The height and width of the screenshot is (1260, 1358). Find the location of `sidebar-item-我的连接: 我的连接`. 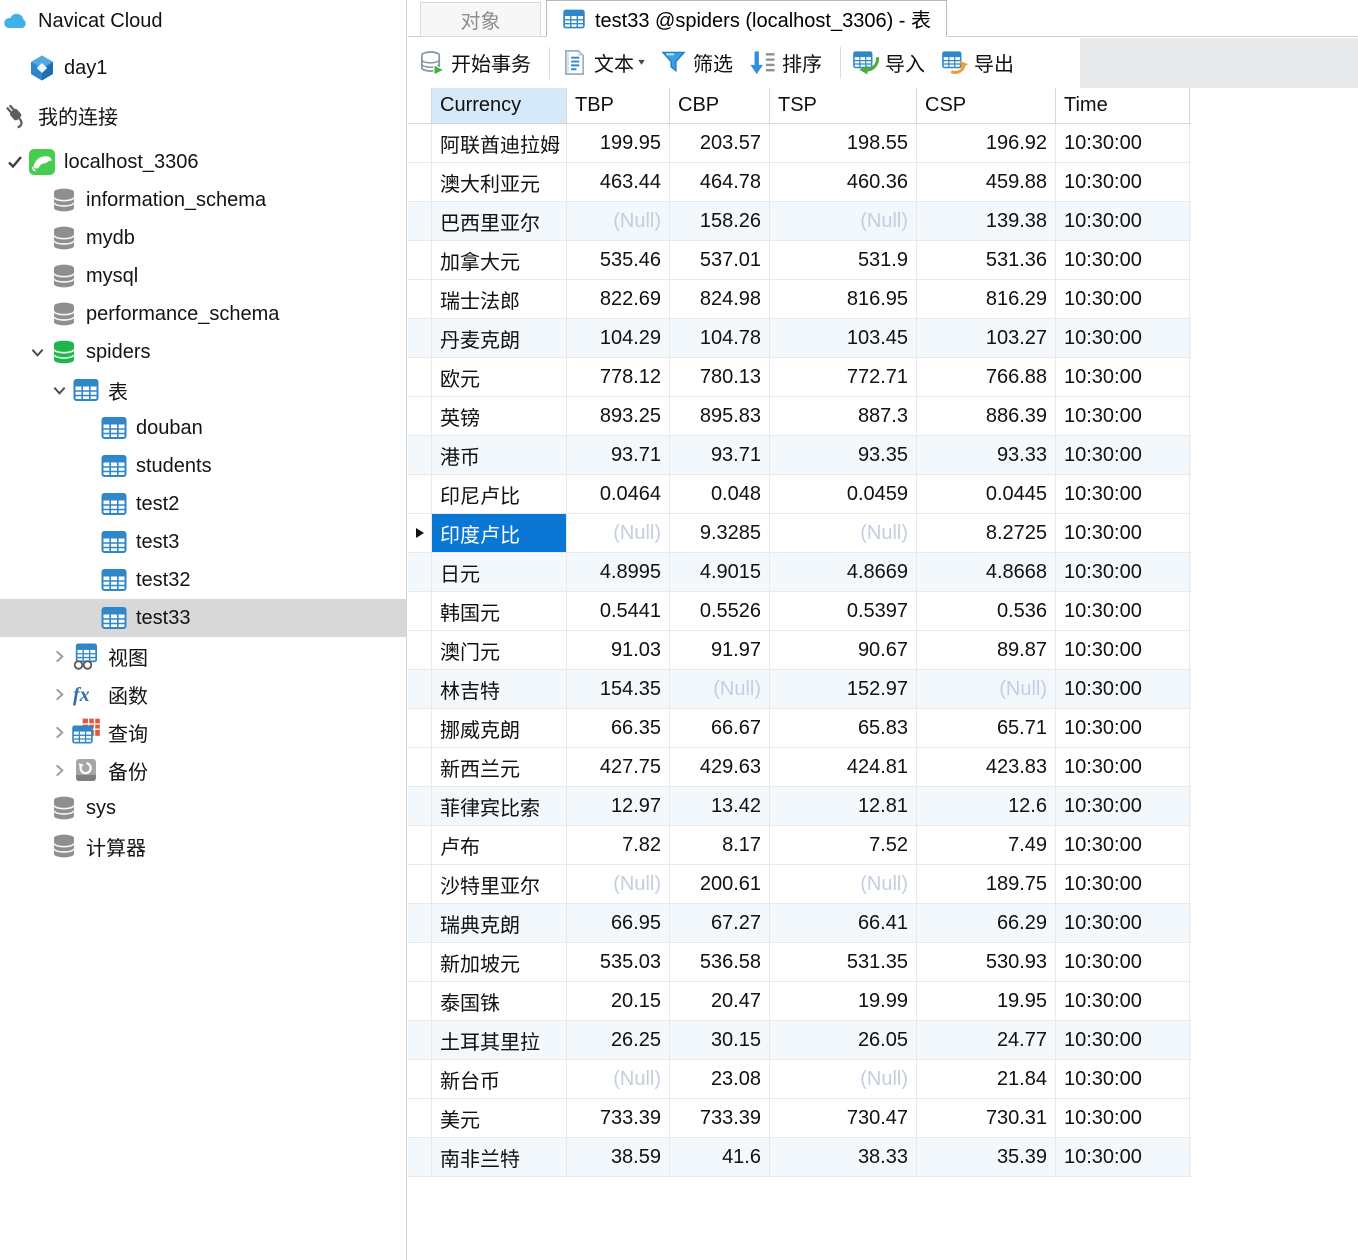

sidebar-item-我的连接: 我的连接 is located at coordinates (203, 115).